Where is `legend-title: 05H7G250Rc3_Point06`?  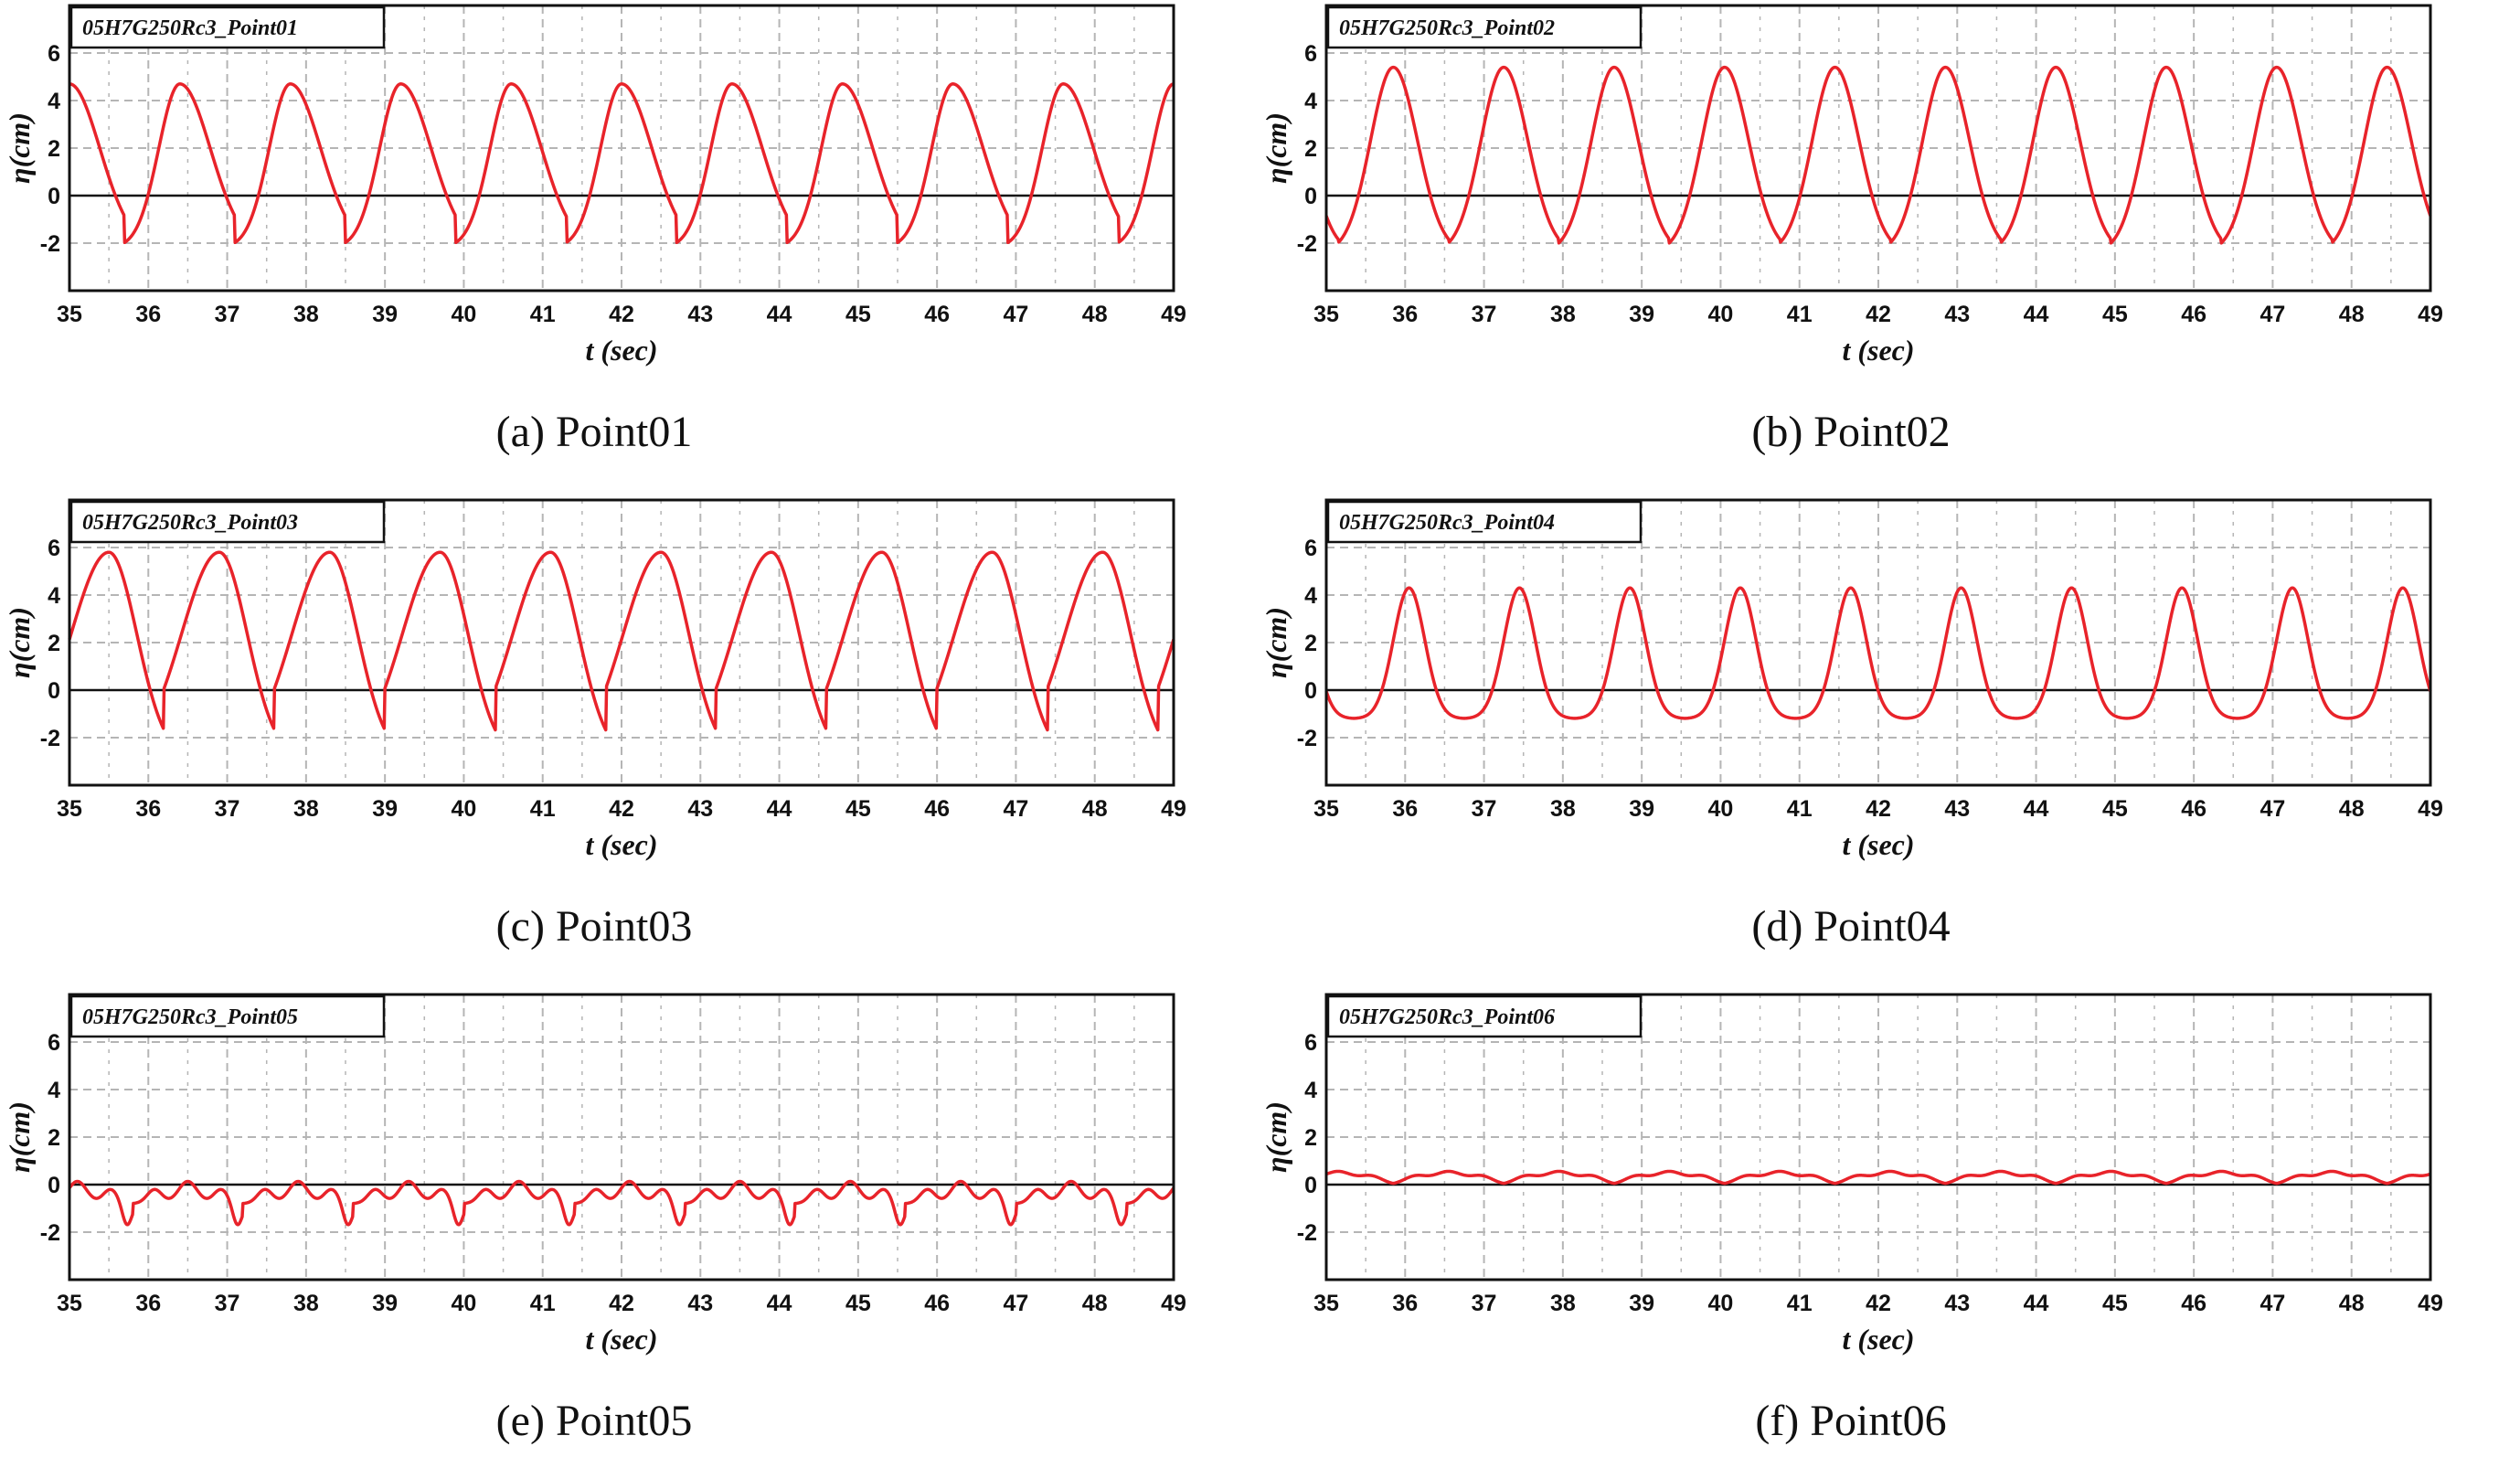
legend-title: 05H7G250Rc3_Point06 is located at coordinates (1447, 1017).